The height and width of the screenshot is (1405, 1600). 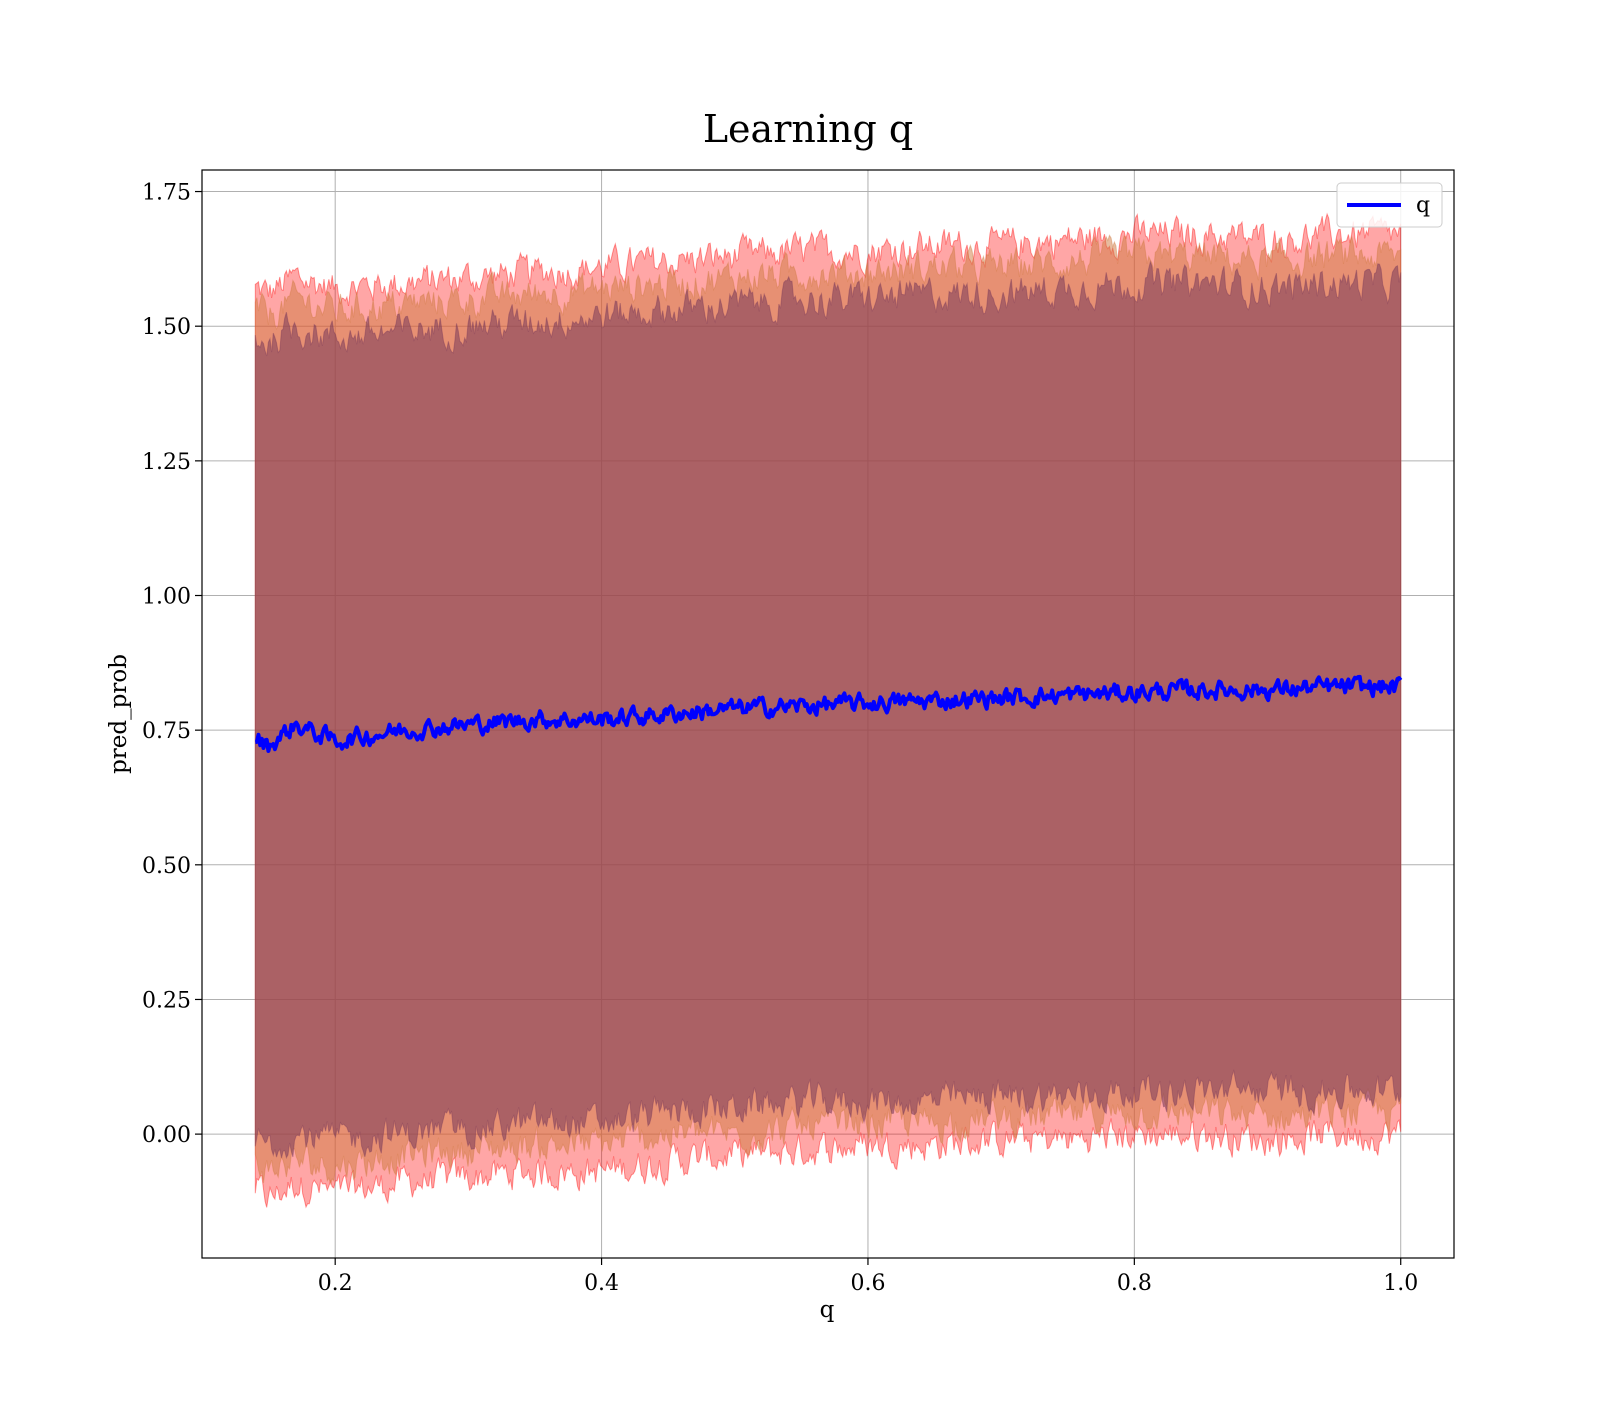 What do you see at coordinates (166, 193) in the screenshot?
I see `y-tick-label: 1.75` at bounding box center [166, 193].